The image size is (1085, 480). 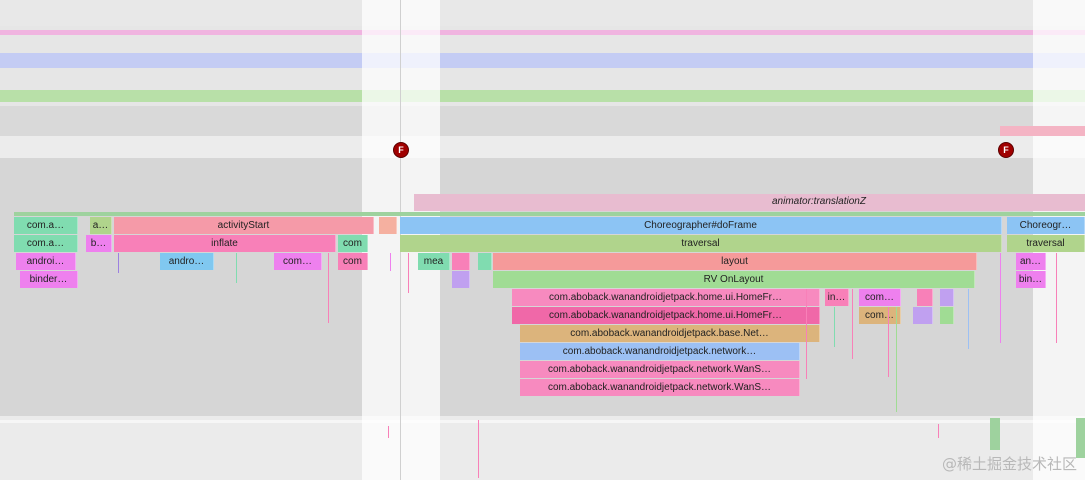 What do you see at coordinates (701, 243) in the screenshot?
I see `slice-traversal-1: traversal` at bounding box center [701, 243].